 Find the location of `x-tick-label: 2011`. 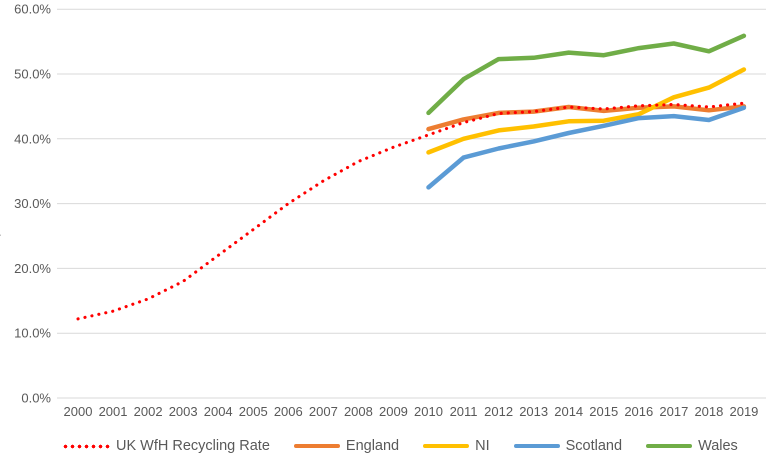

x-tick-label: 2011 is located at coordinates (464, 411).